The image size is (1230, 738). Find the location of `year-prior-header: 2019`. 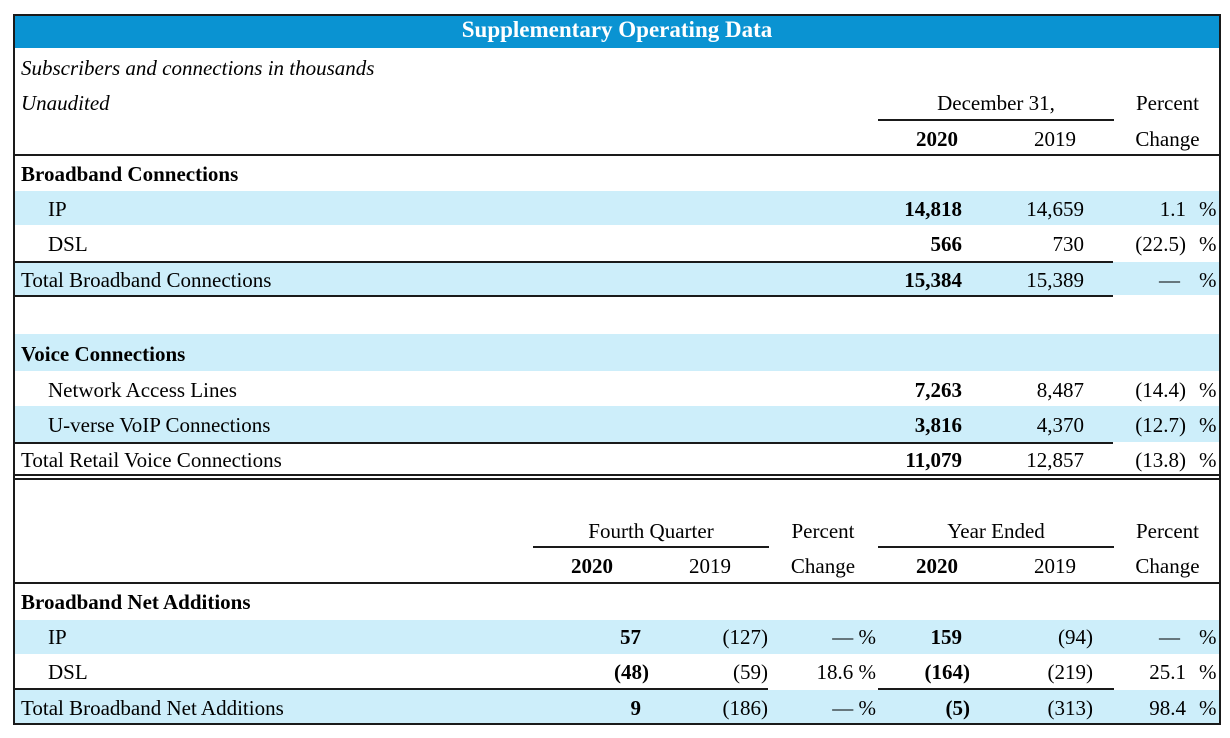

year-prior-header: 2019 is located at coordinates (1055, 139).